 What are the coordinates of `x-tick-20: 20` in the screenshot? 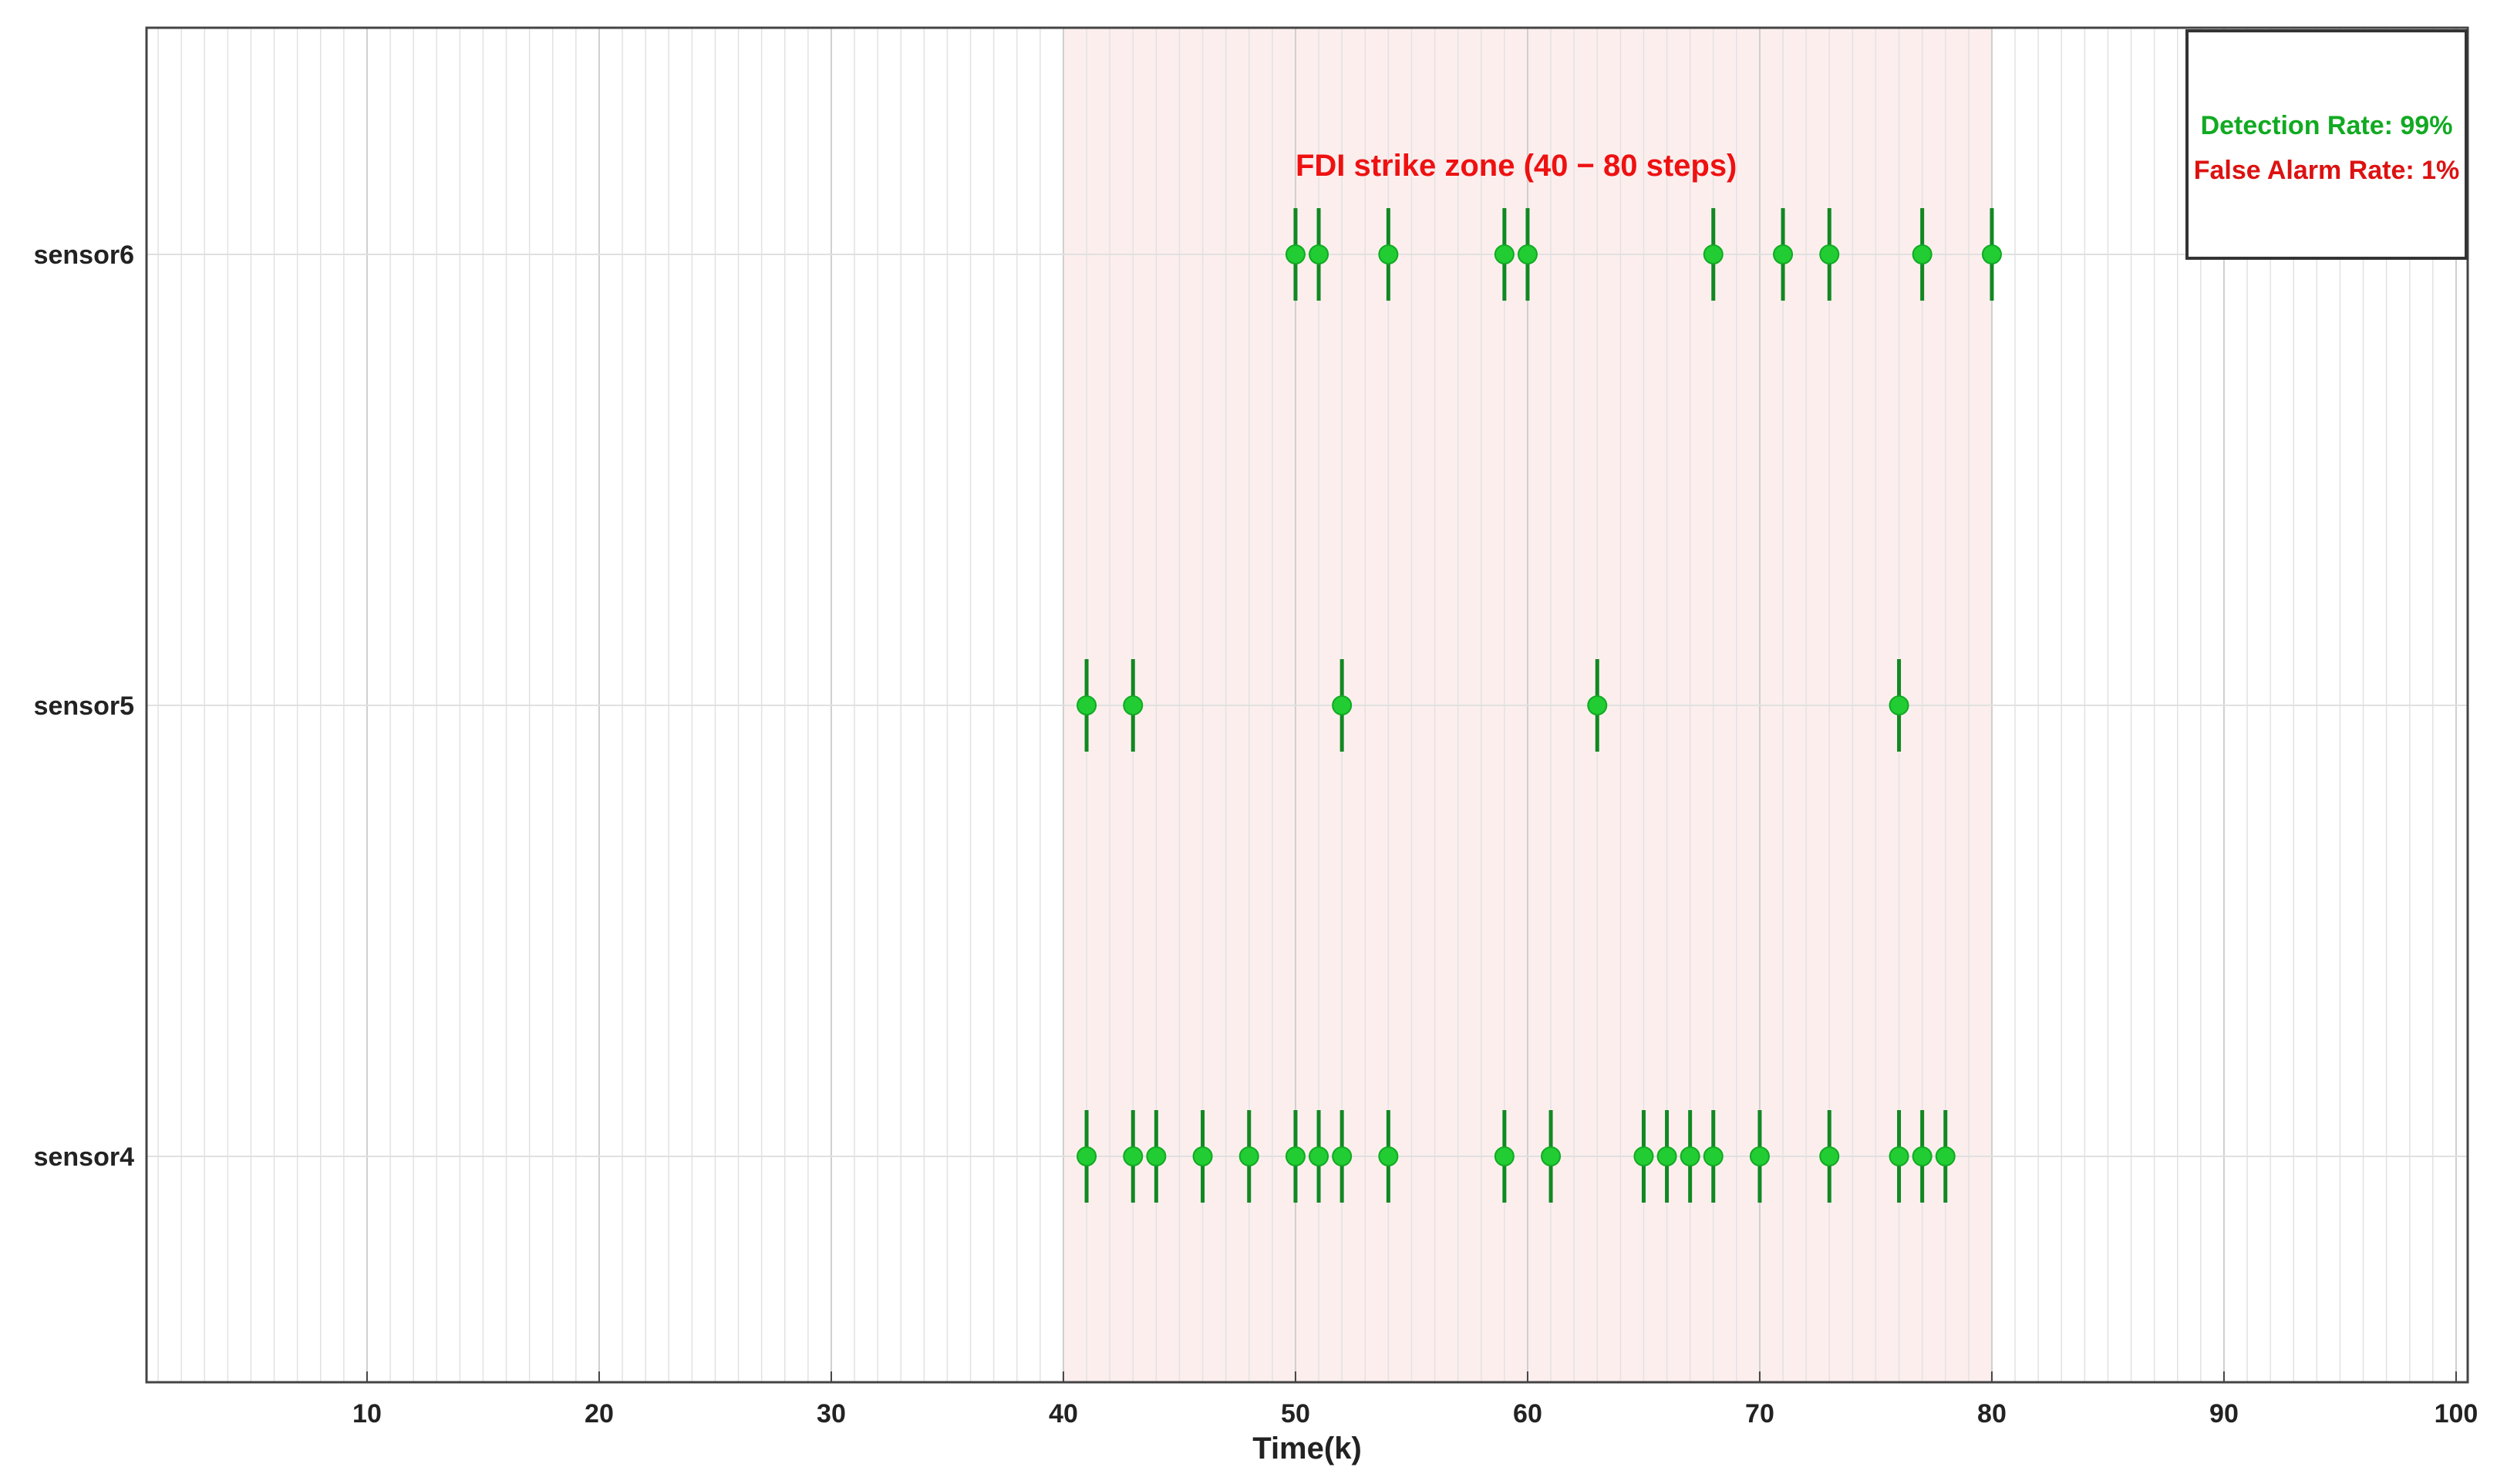 It's located at (599, 1413).